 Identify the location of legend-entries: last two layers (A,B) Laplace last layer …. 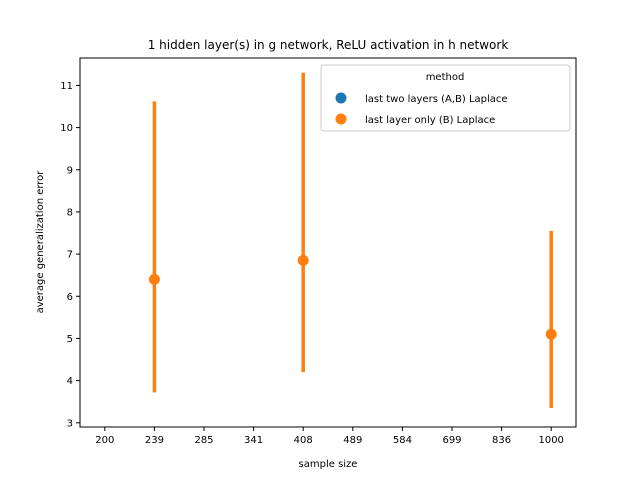
(421, 109).